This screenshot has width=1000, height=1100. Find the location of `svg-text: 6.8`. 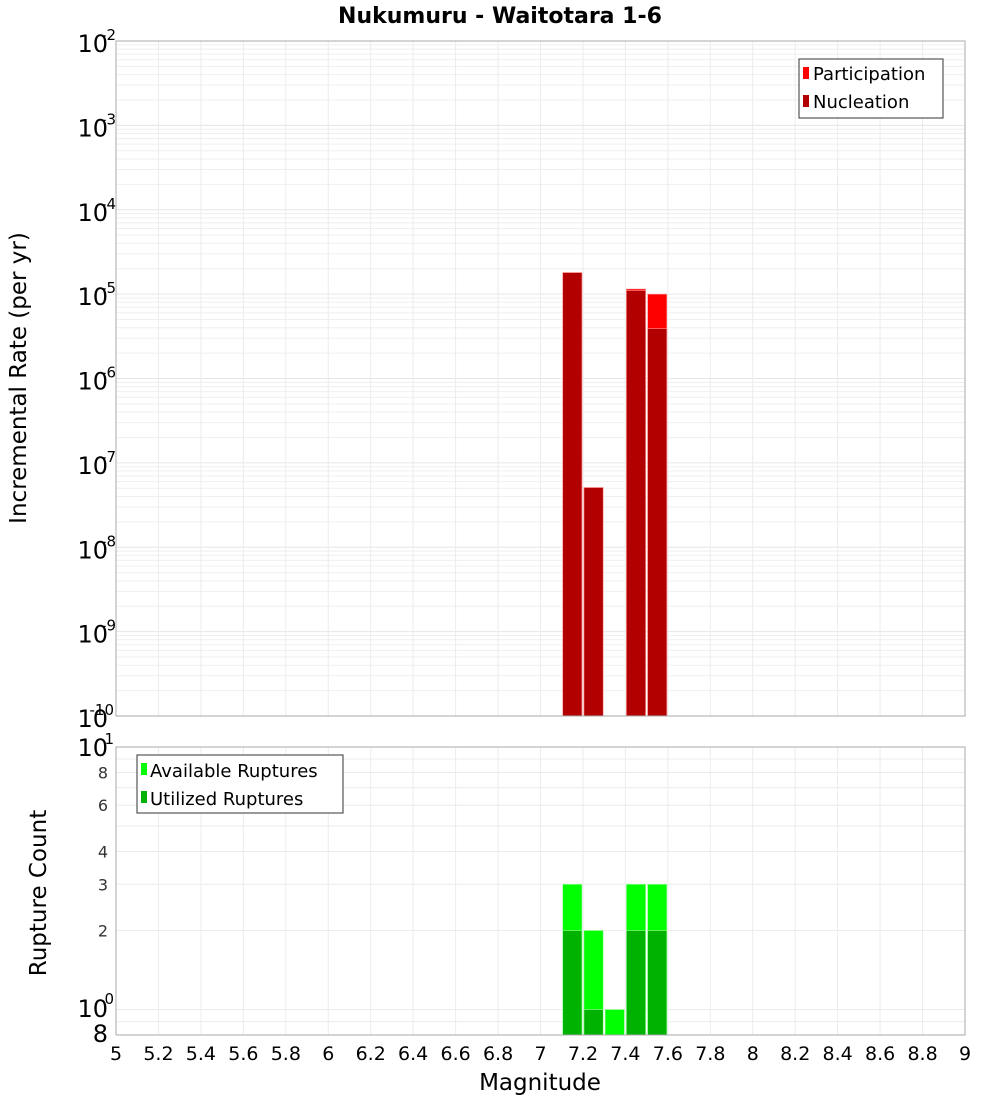

svg-text: 6.8 is located at coordinates (498, 1054).